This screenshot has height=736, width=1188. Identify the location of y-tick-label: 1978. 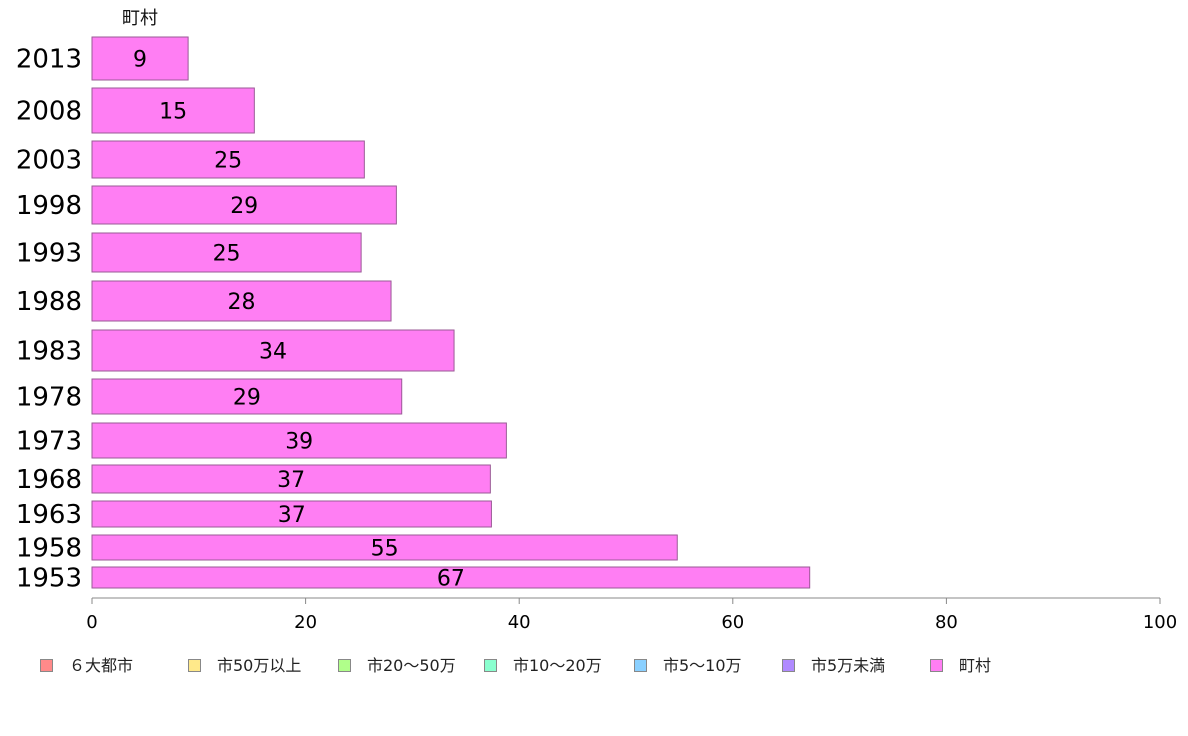
(49, 398).